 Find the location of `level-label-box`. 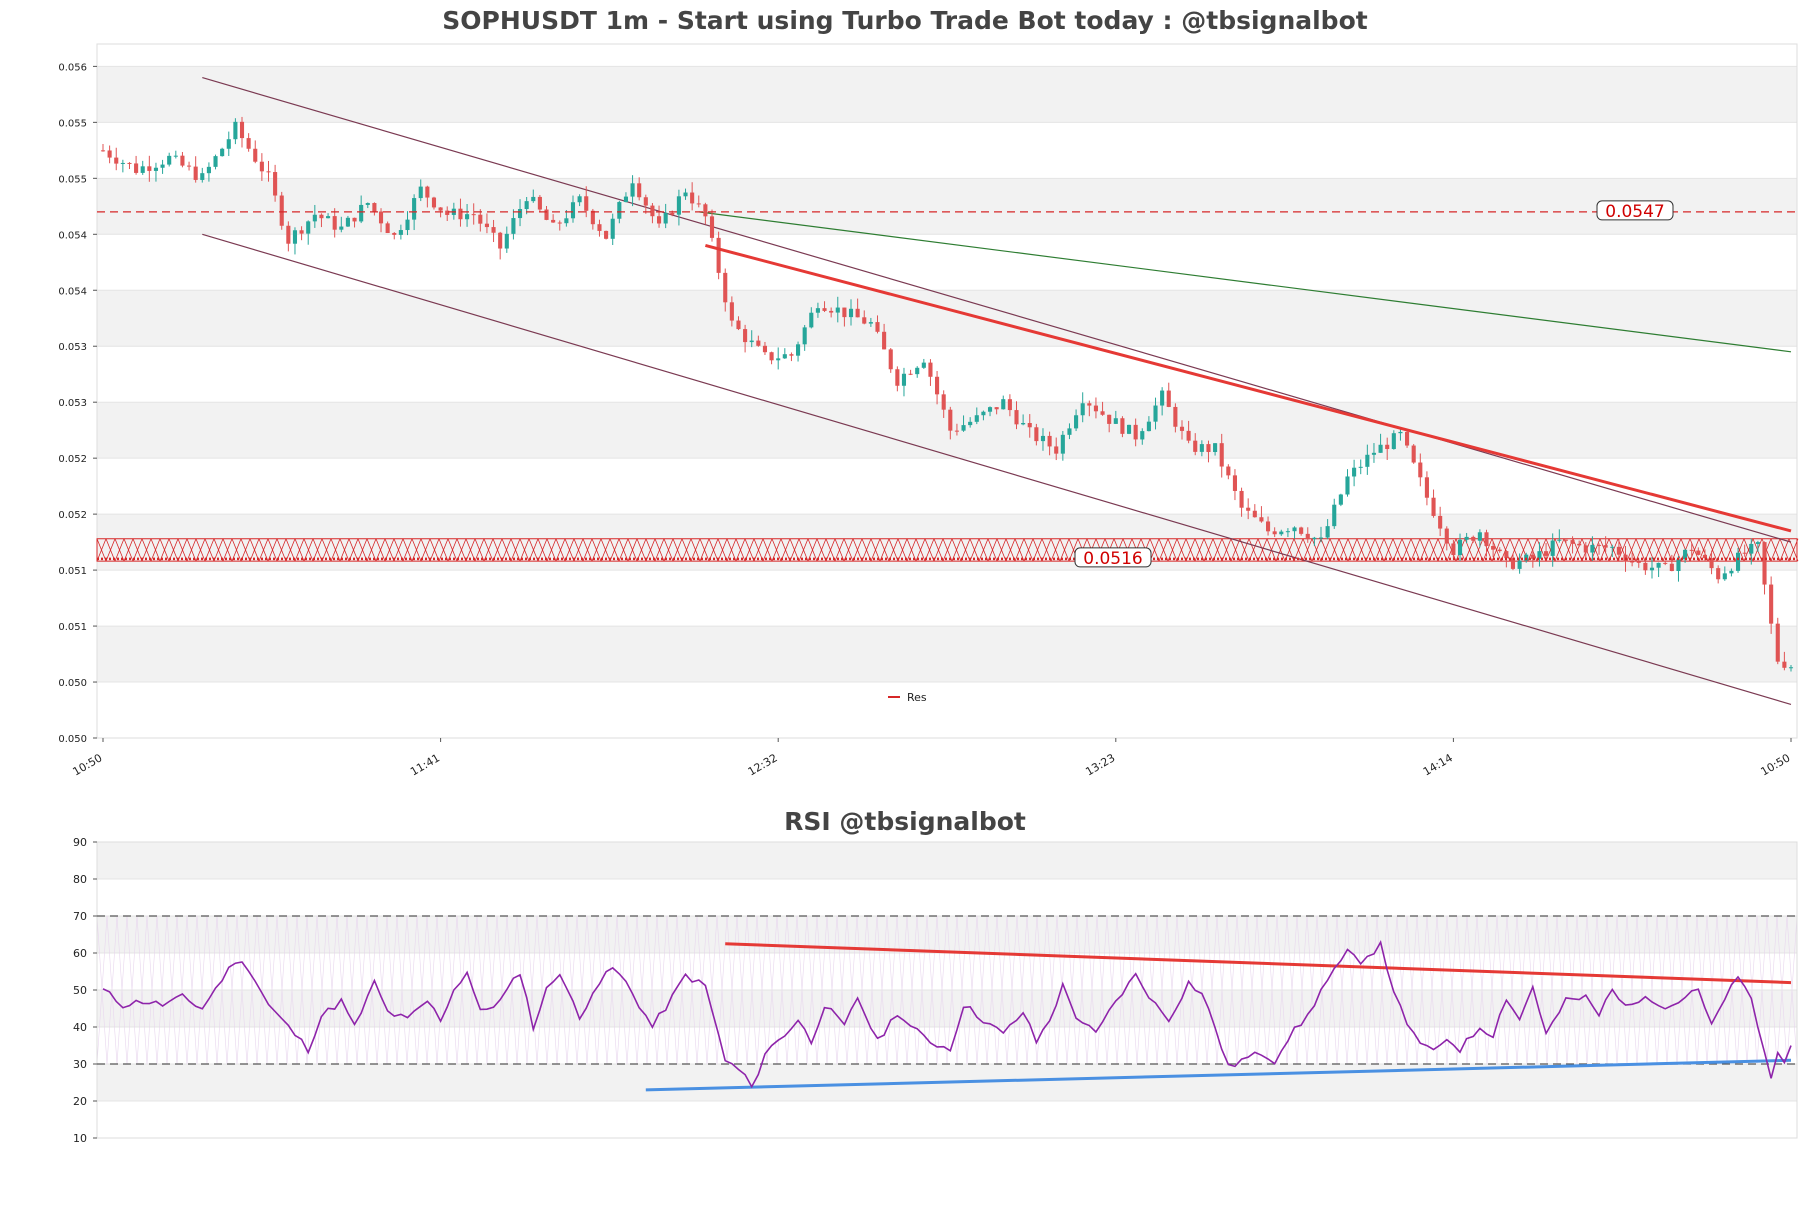

level-label-box is located at coordinates (1635, 210).